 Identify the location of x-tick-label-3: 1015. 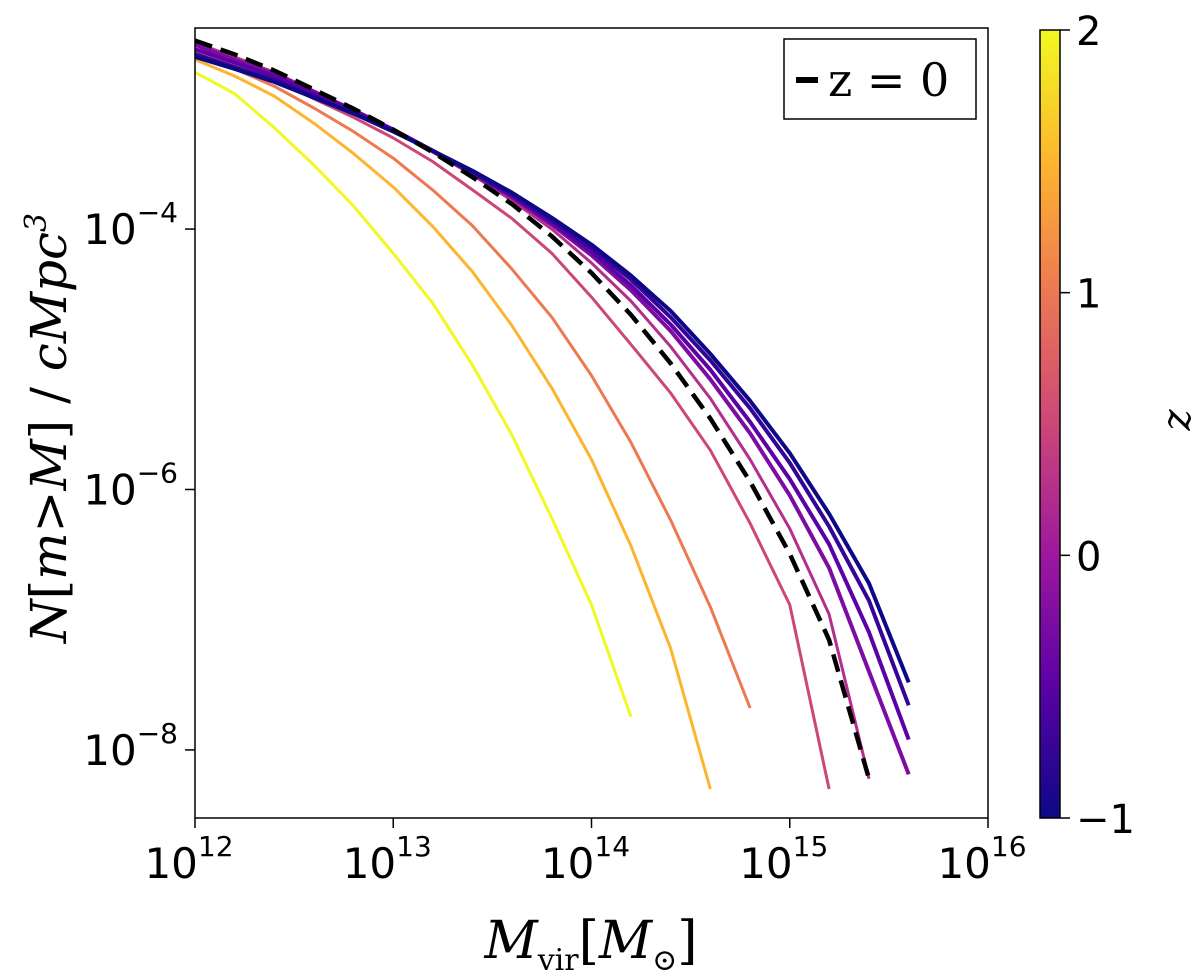
(783, 859).